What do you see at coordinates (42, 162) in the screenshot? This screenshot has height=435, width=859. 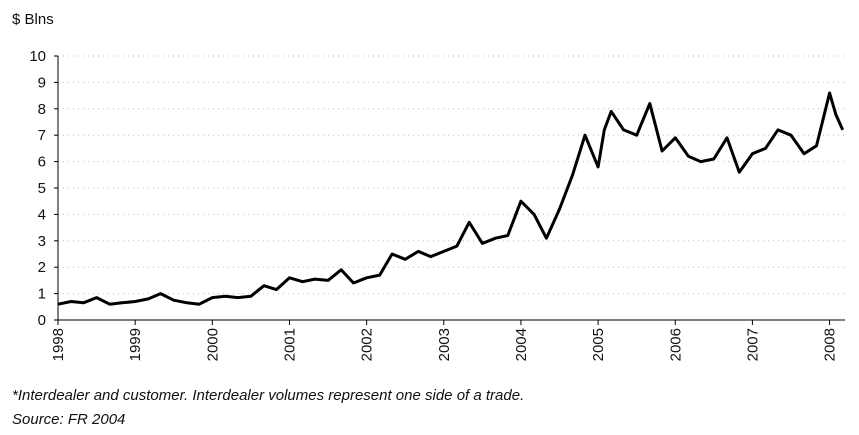 I see `y-tick-label: 6` at bounding box center [42, 162].